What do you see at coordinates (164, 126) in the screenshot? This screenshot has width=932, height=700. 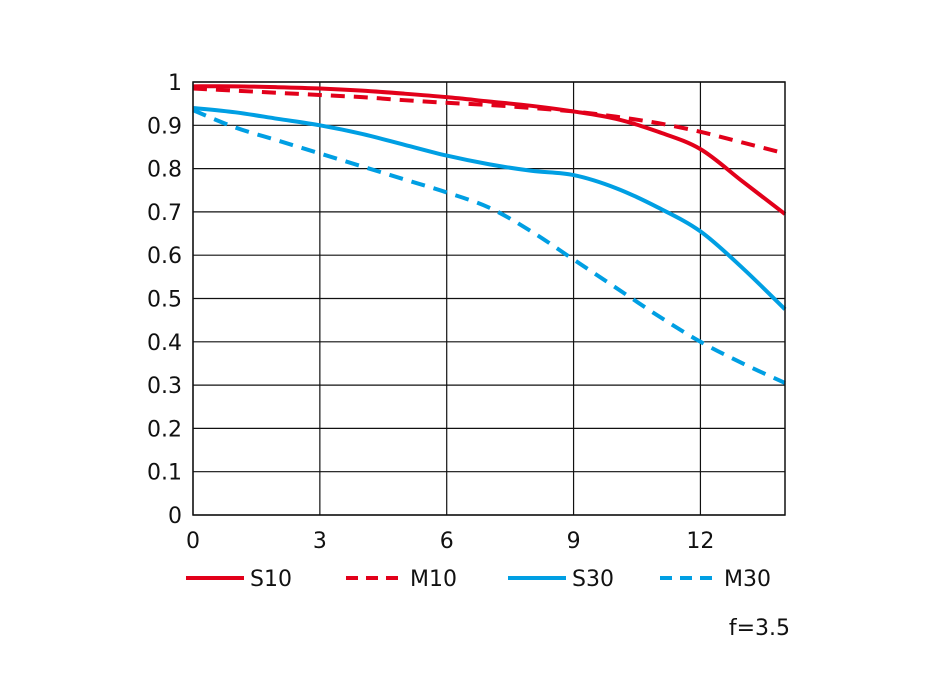 I see `y-tick-label: 0.9` at bounding box center [164, 126].